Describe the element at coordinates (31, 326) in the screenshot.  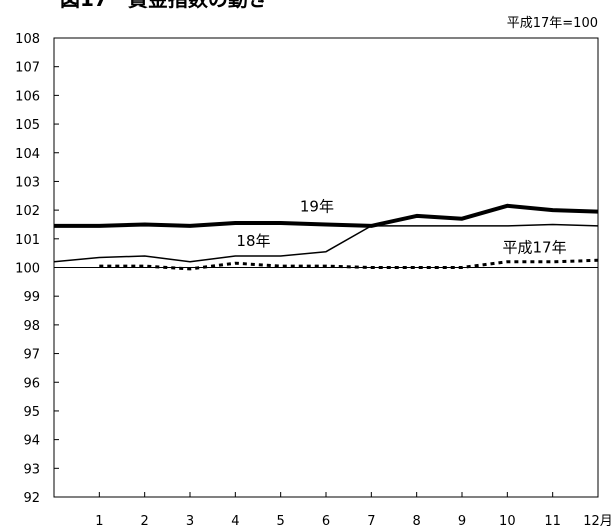
I see `y-tick-label: 98` at that location.